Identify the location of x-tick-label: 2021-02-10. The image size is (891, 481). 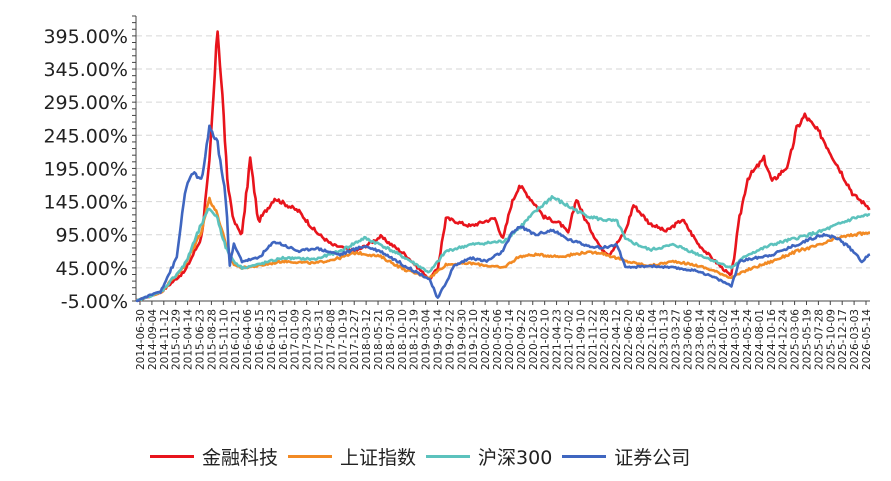
(546, 339).